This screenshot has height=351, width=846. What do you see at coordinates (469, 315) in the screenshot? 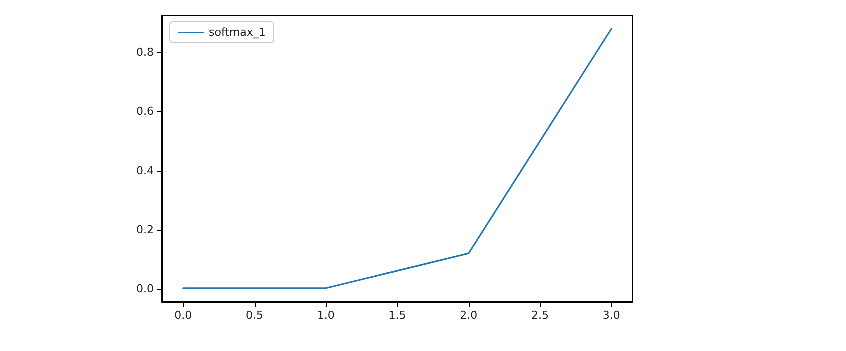
I see `x-tick-label: 2.0` at bounding box center [469, 315].